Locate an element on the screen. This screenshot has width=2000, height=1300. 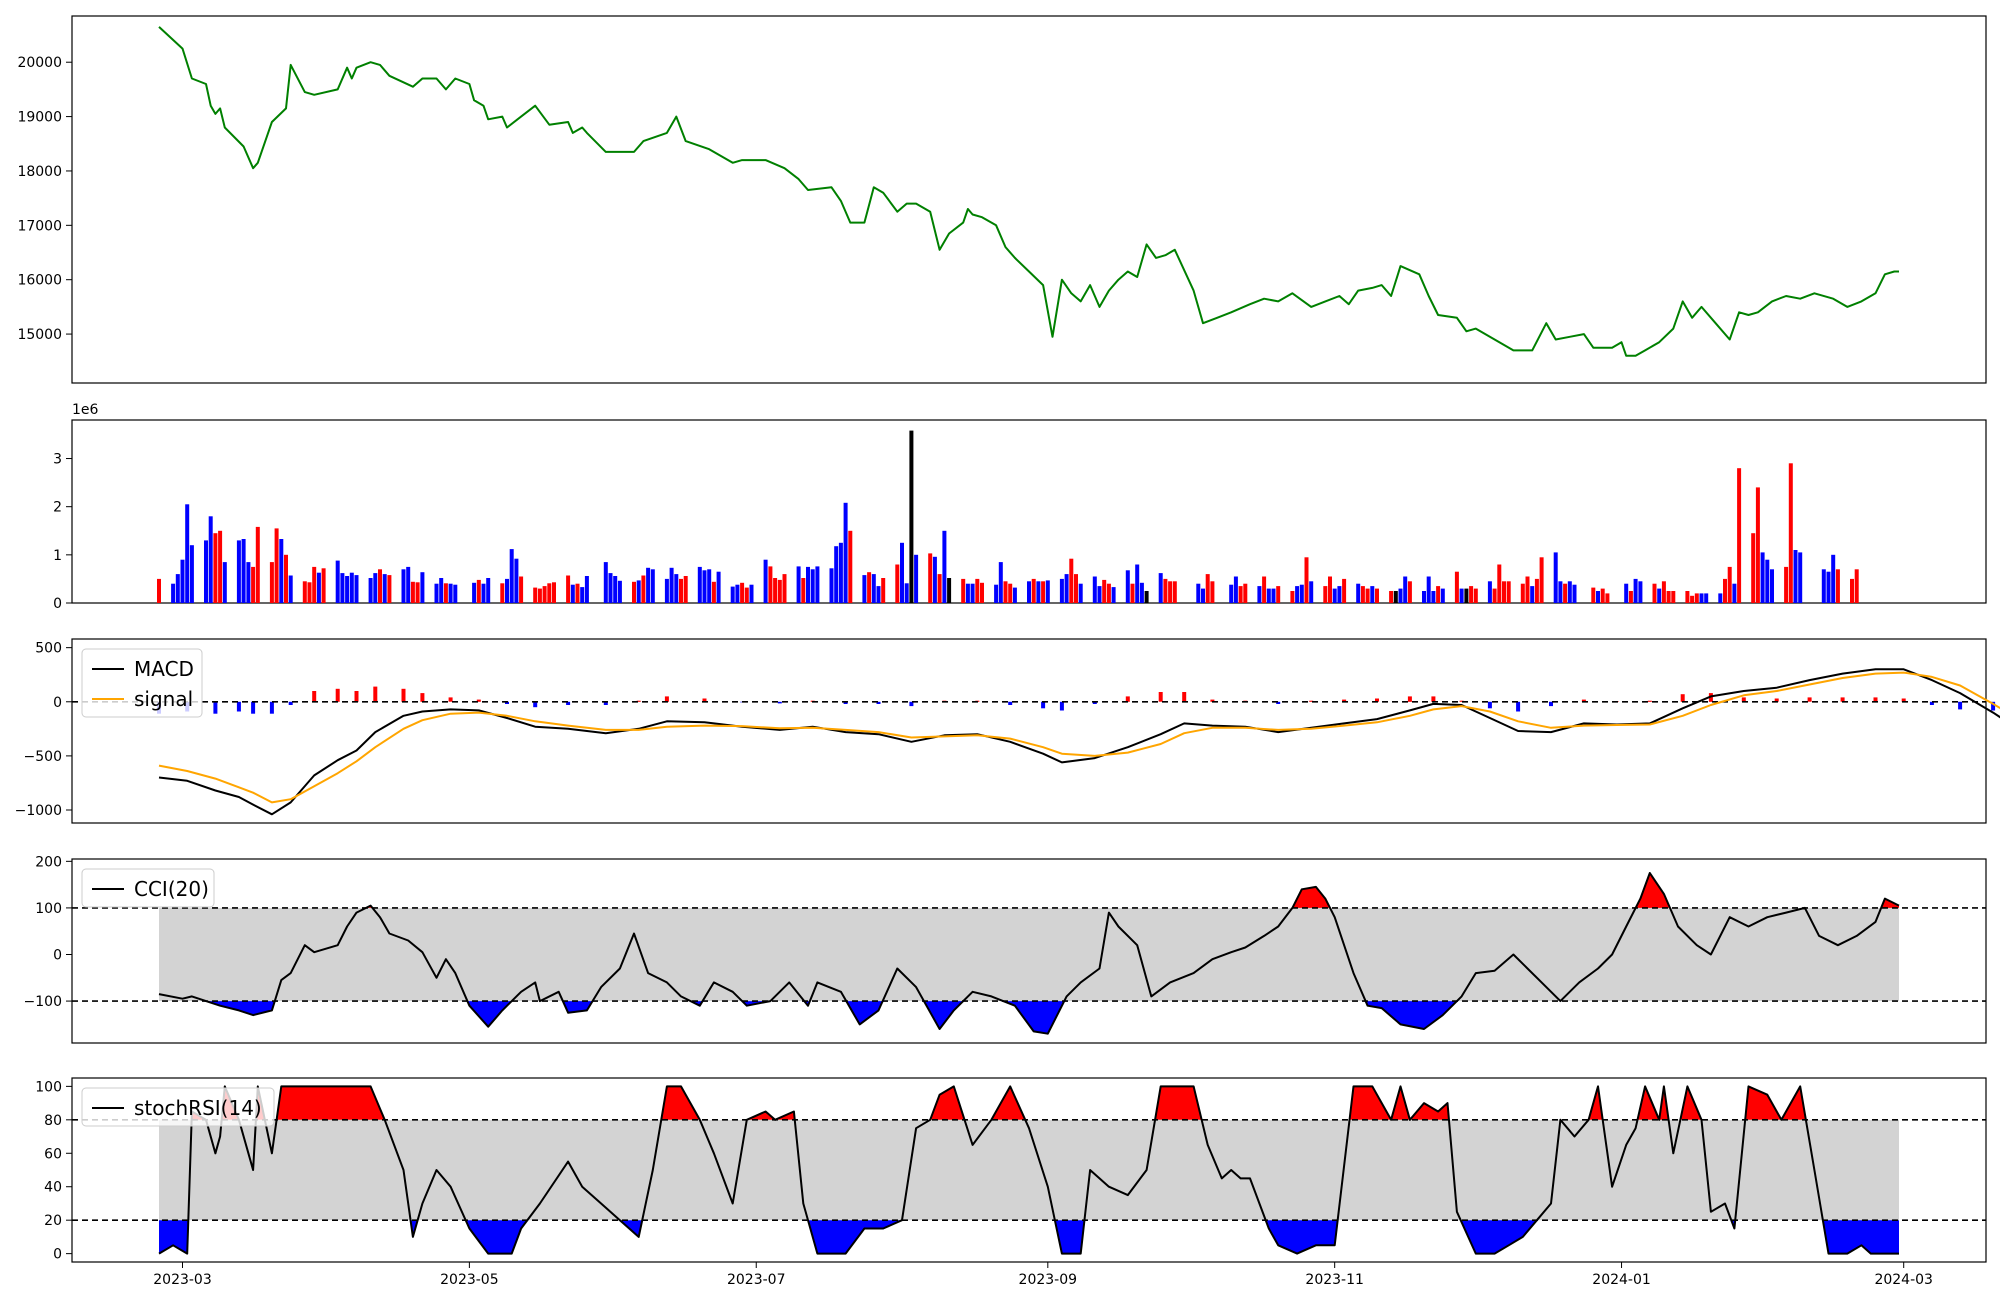
axes-frame is located at coordinates (1029, 951).